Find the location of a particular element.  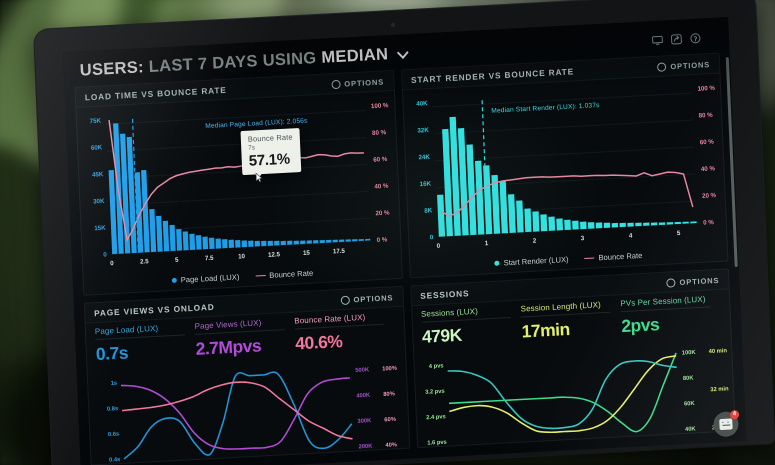

legend-item-start-render: Start Render (LUX) is located at coordinates (531, 261).